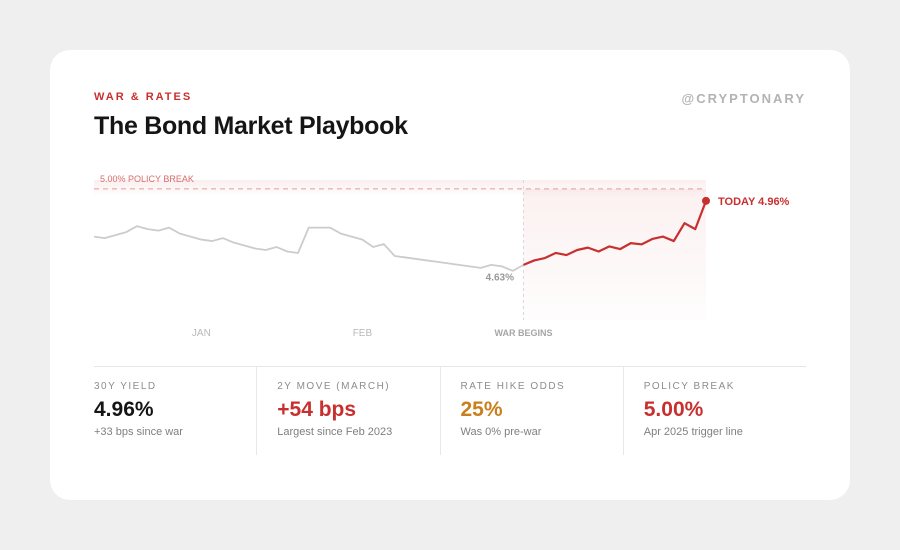  What do you see at coordinates (743, 98) in the screenshot?
I see `author-handle: @CRYPTONARY` at bounding box center [743, 98].